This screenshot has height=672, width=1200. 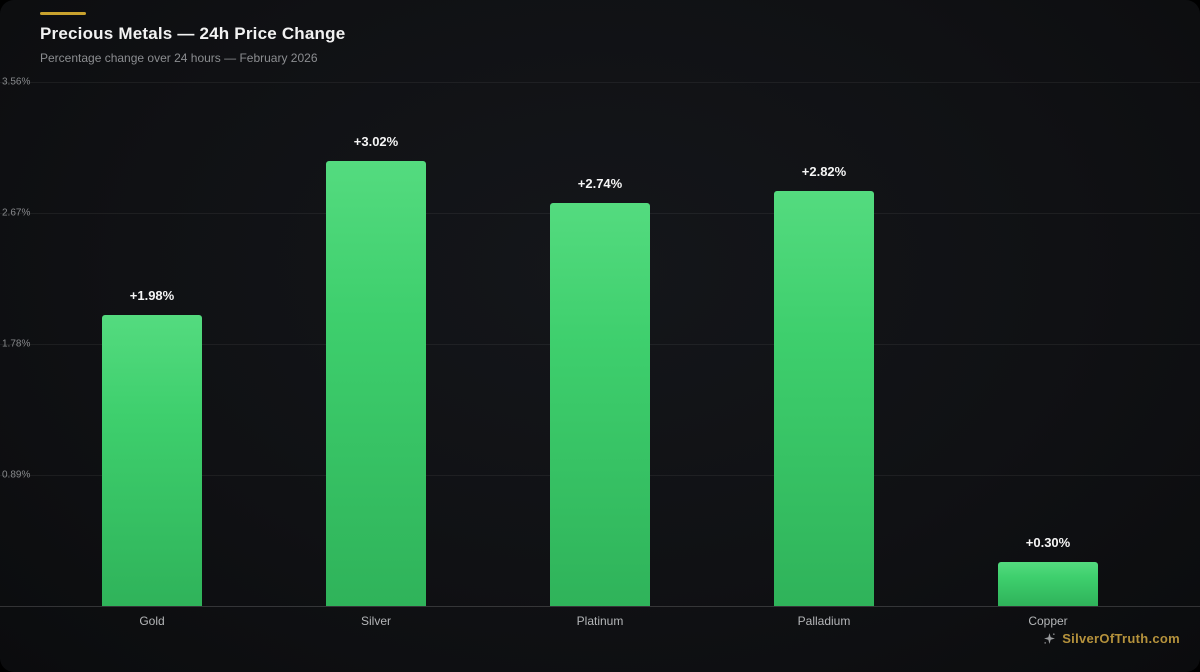 What do you see at coordinates (824, 398) in the screenshot?
I see `bar-palladium` at bounding box center [824, 398].